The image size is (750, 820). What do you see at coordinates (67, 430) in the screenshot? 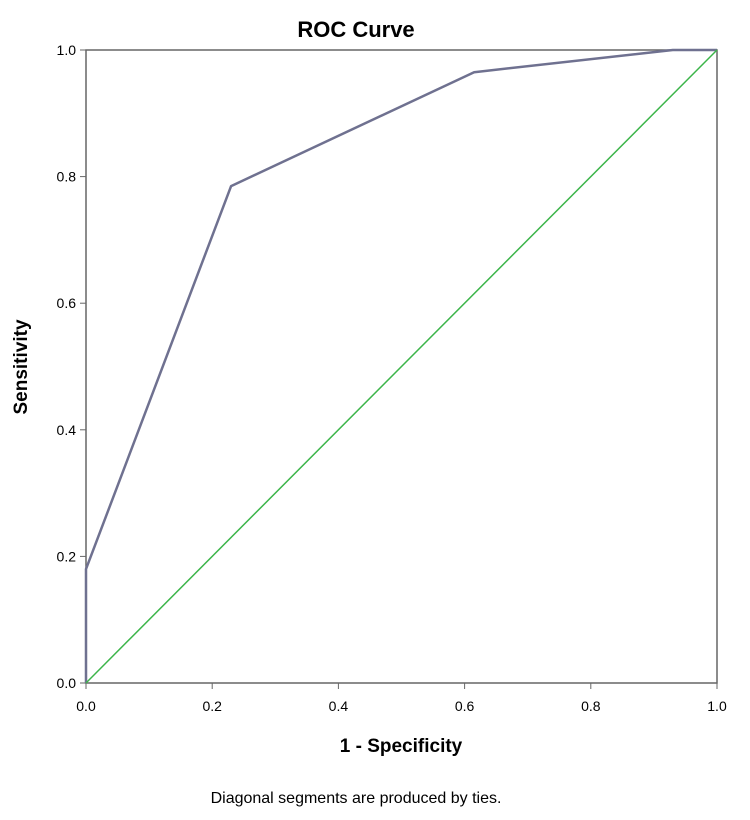
I see `y-tick-label: 0.4` at bounding box center [67, 430].